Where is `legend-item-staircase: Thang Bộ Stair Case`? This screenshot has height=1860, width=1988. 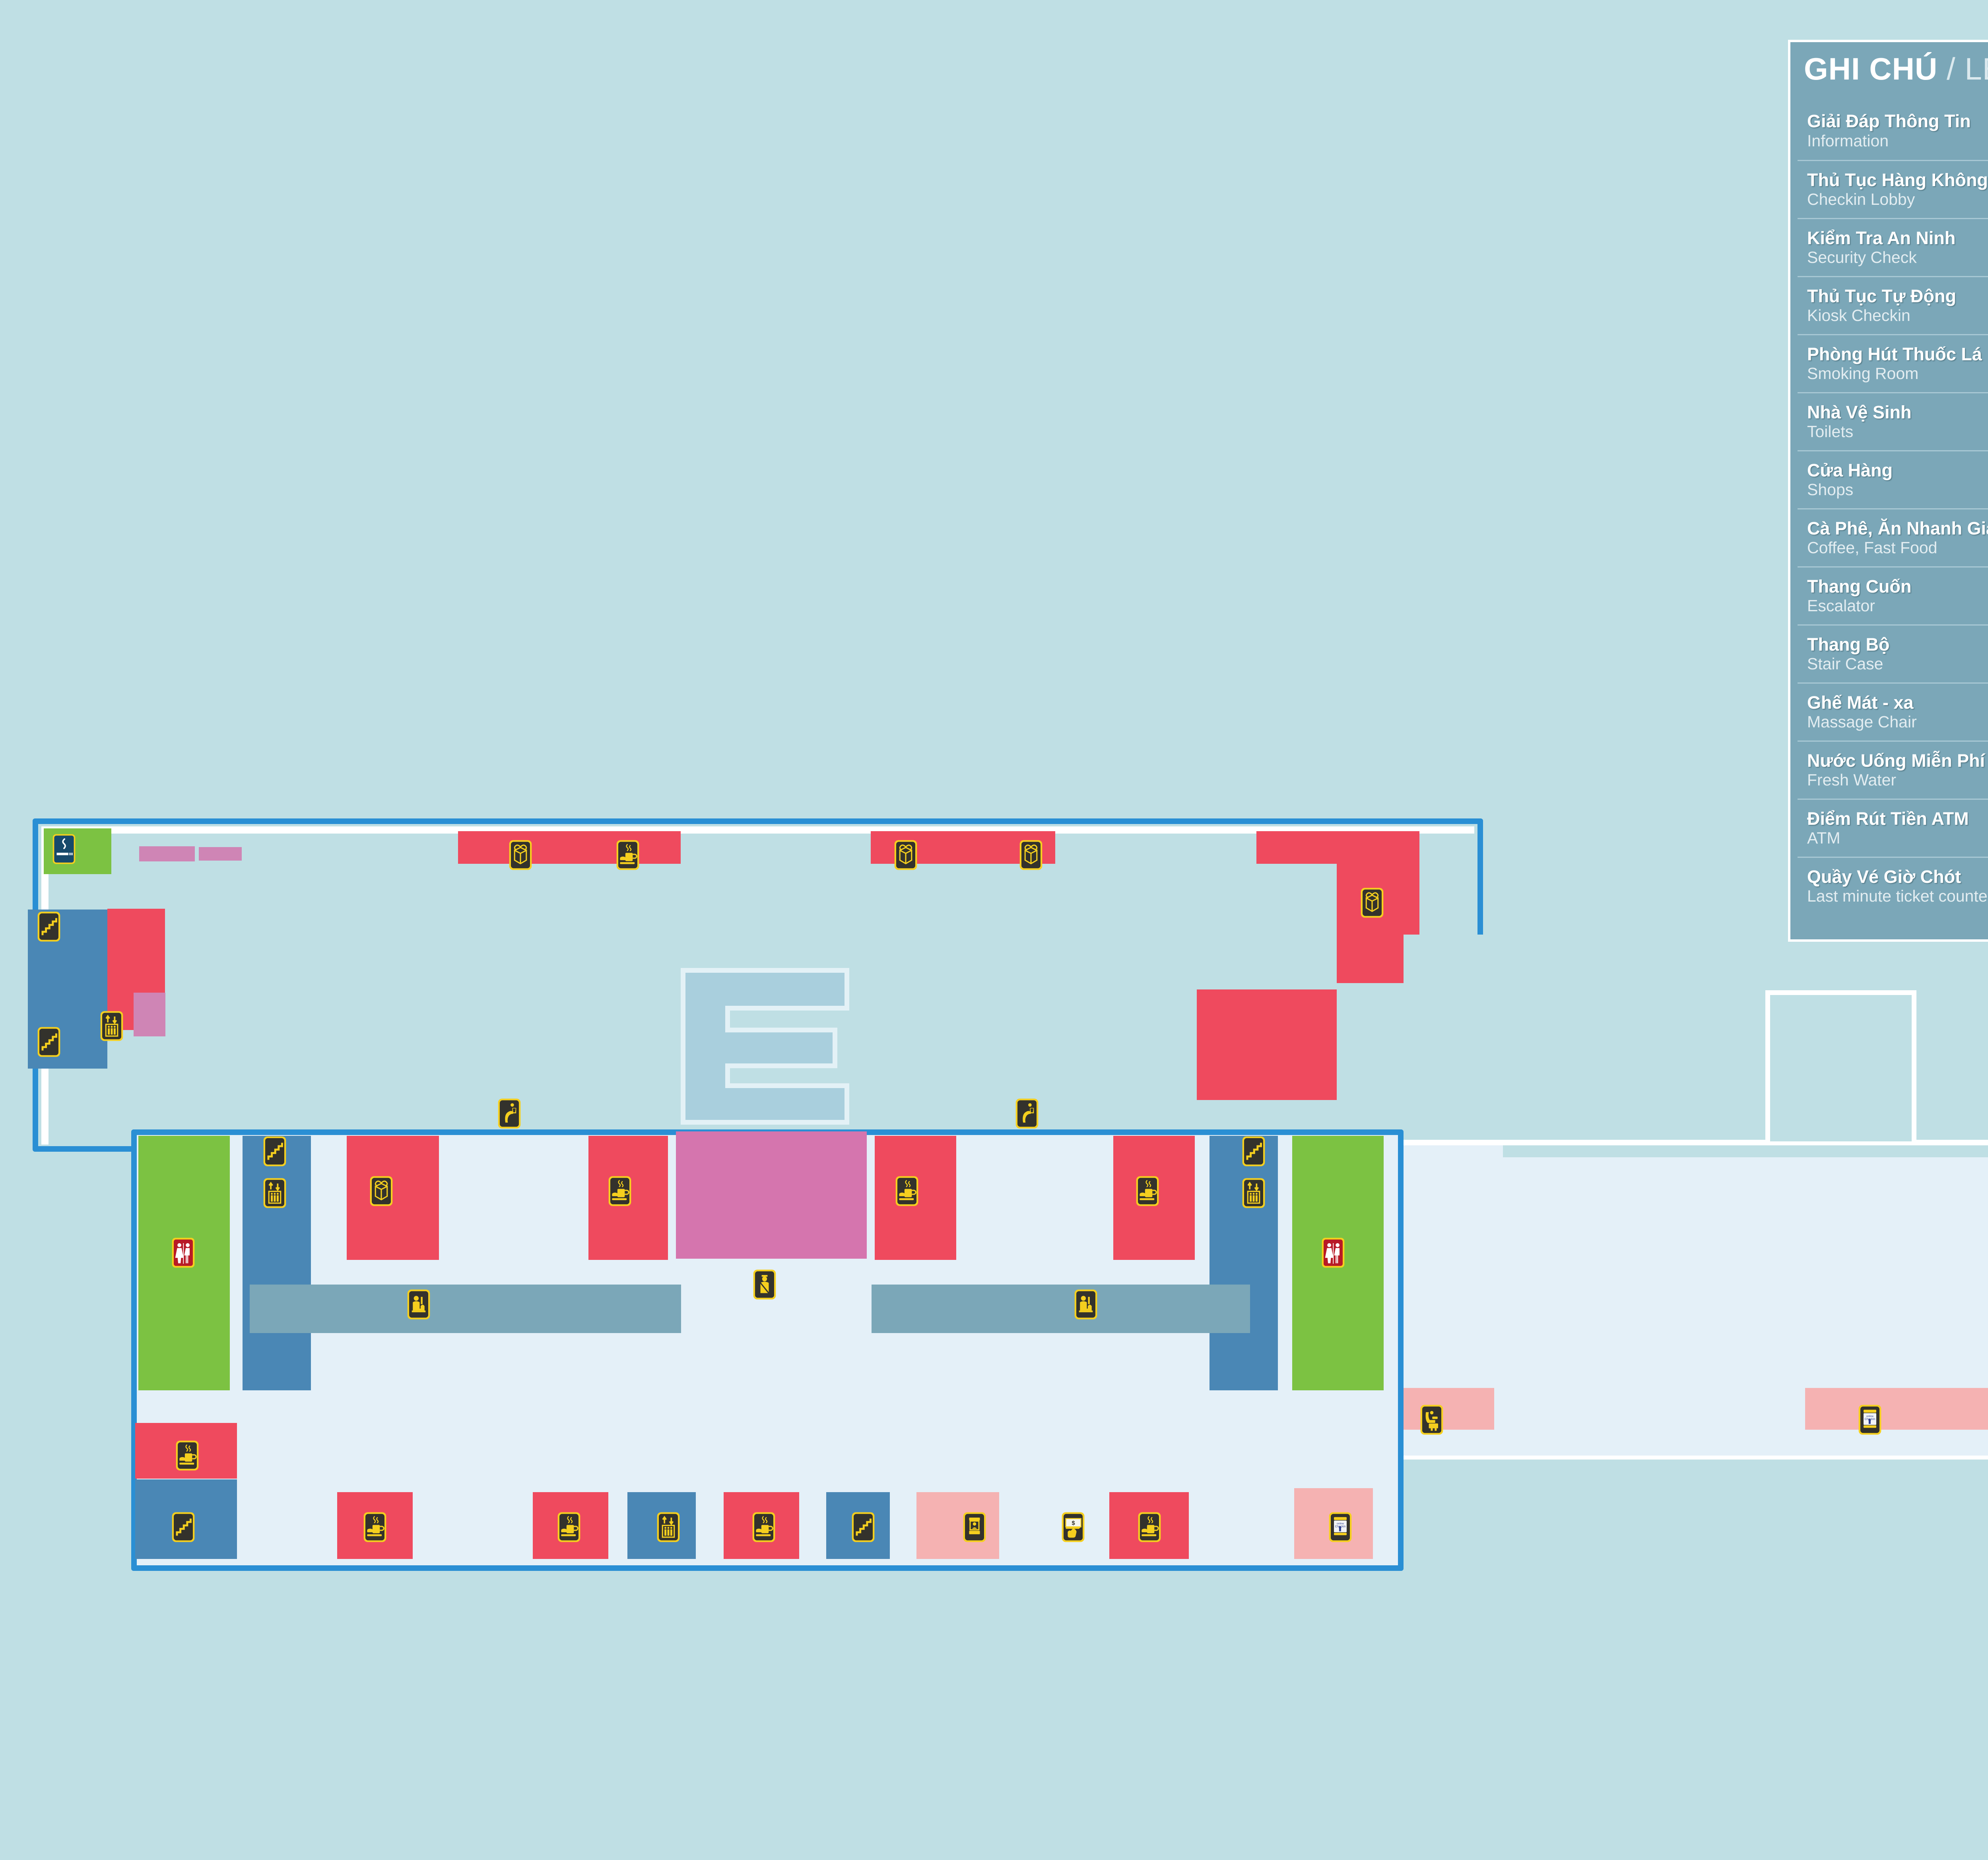 legend-item-staircase: Thang Bộ Stair Case is located at coordinates (1893, 653).